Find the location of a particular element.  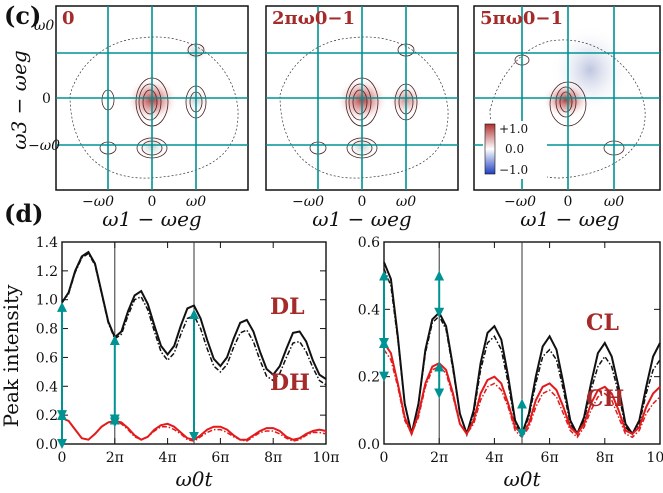

plot-right-ytick-label-1: 0.2 is located at coordinates (369, 378).